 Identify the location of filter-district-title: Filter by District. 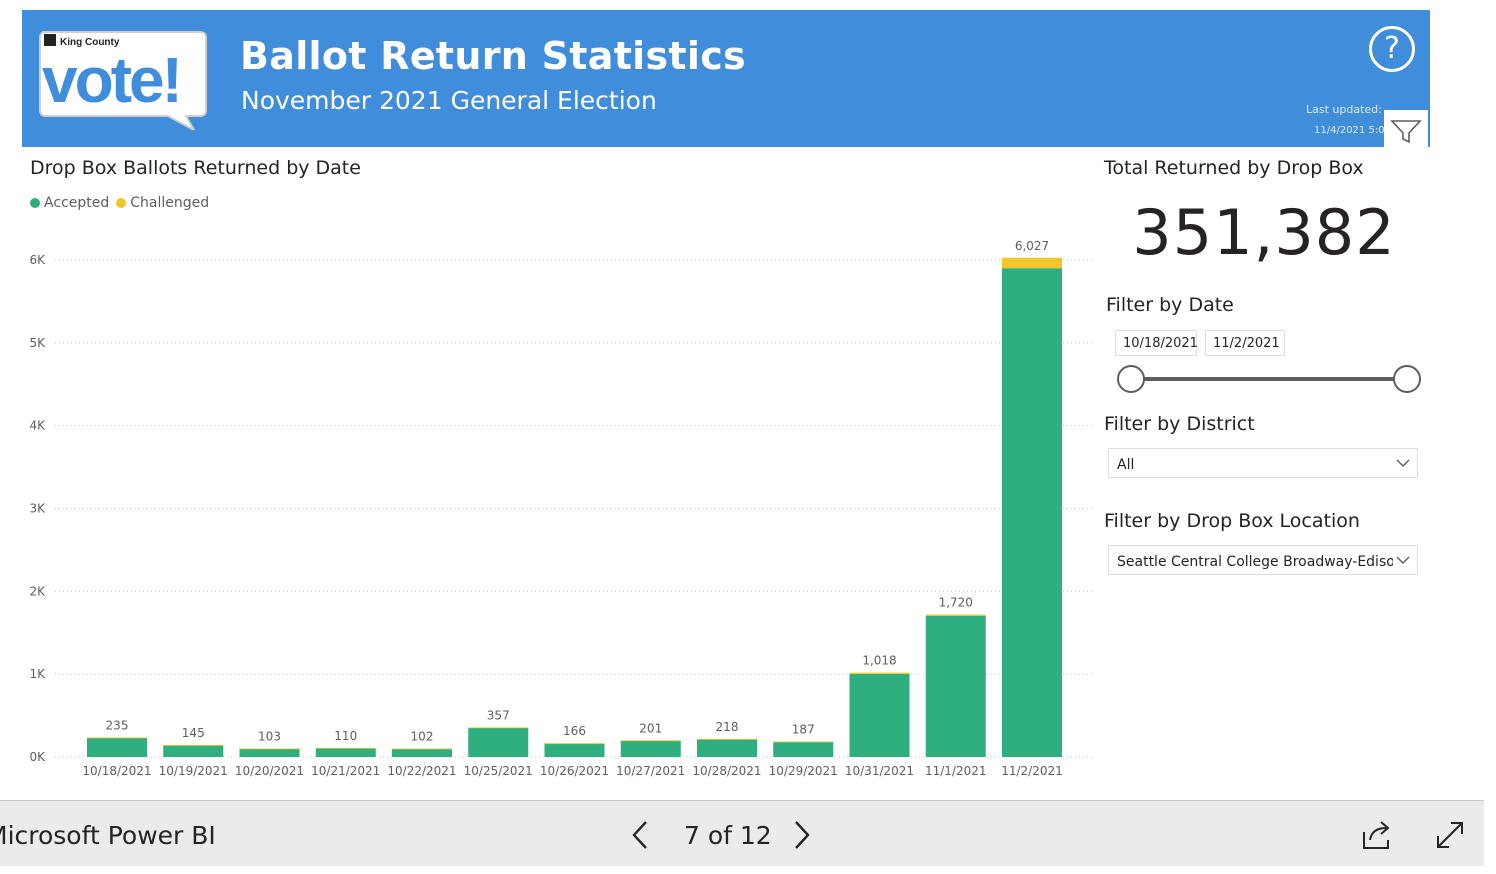
(1179, 424).